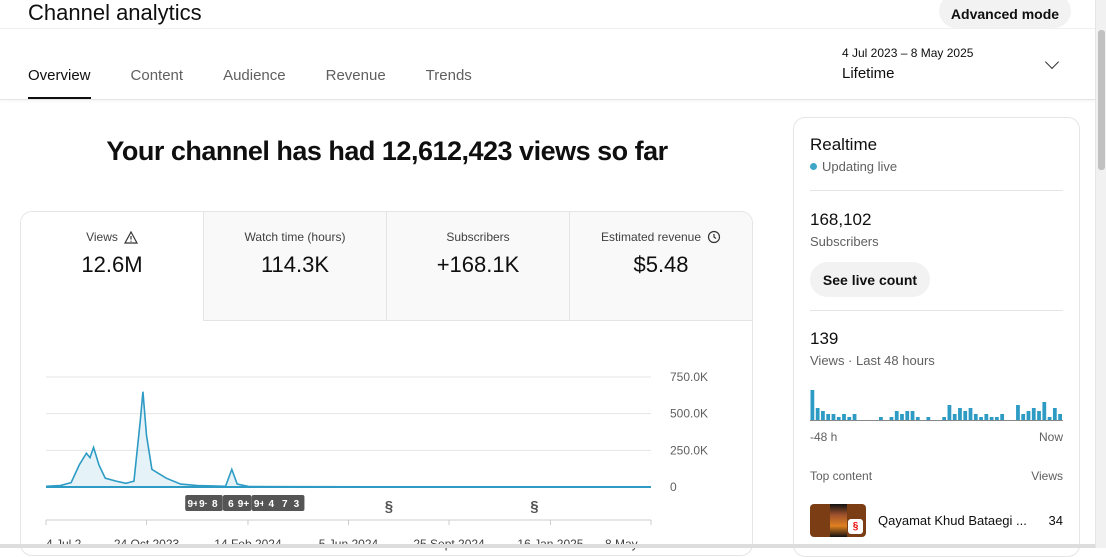 The height and width of the screenshot is (557, 1106). I want to click on live-status: Updating live, so click(853, 166).